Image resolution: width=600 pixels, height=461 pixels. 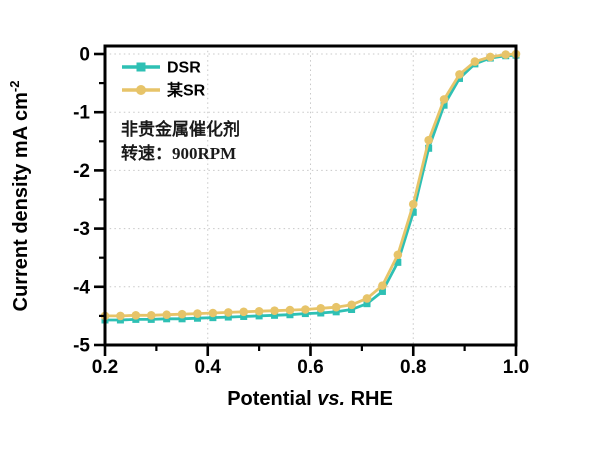 What do you see at coordinates (81, 229) in the screenshot?
I see `y-tick-label: -3` at bounding box center [81, 229].